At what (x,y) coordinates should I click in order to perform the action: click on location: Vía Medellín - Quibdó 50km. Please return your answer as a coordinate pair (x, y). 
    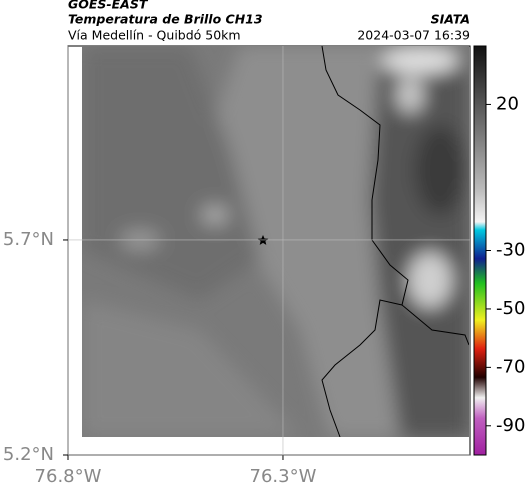
    Looking at the image, I should click on (154, 35).